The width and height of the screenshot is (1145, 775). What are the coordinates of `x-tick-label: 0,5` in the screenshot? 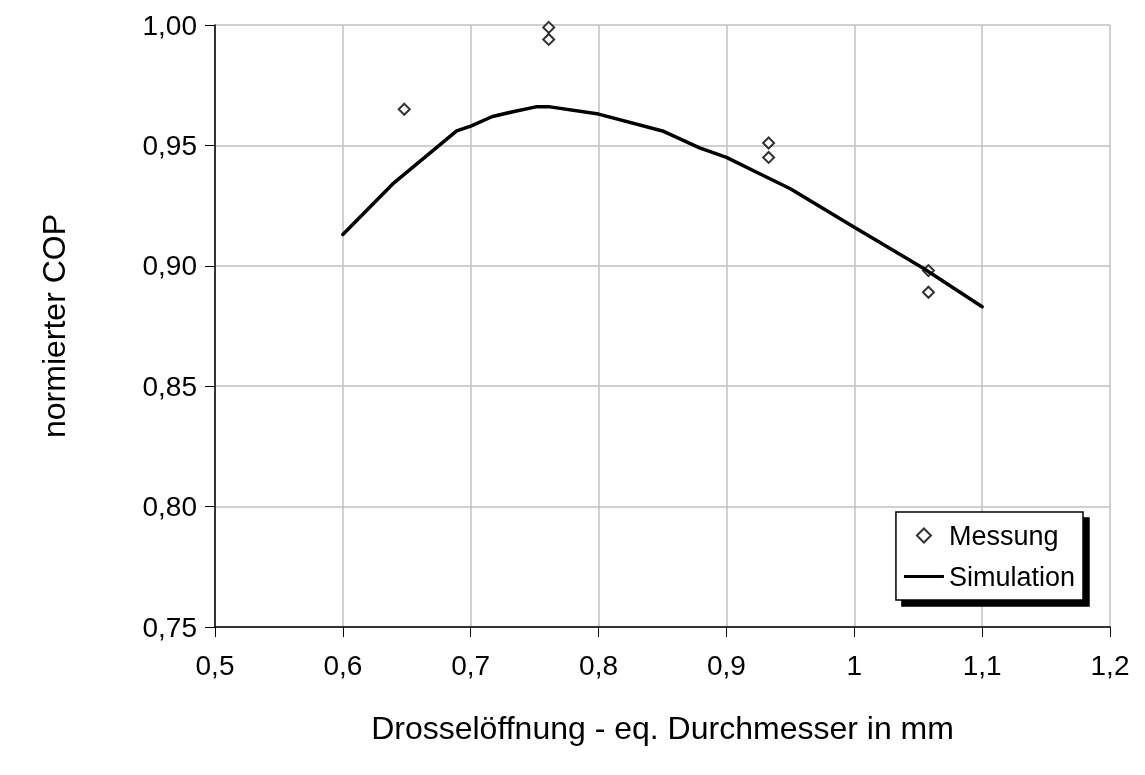 It's located at (215, 665).